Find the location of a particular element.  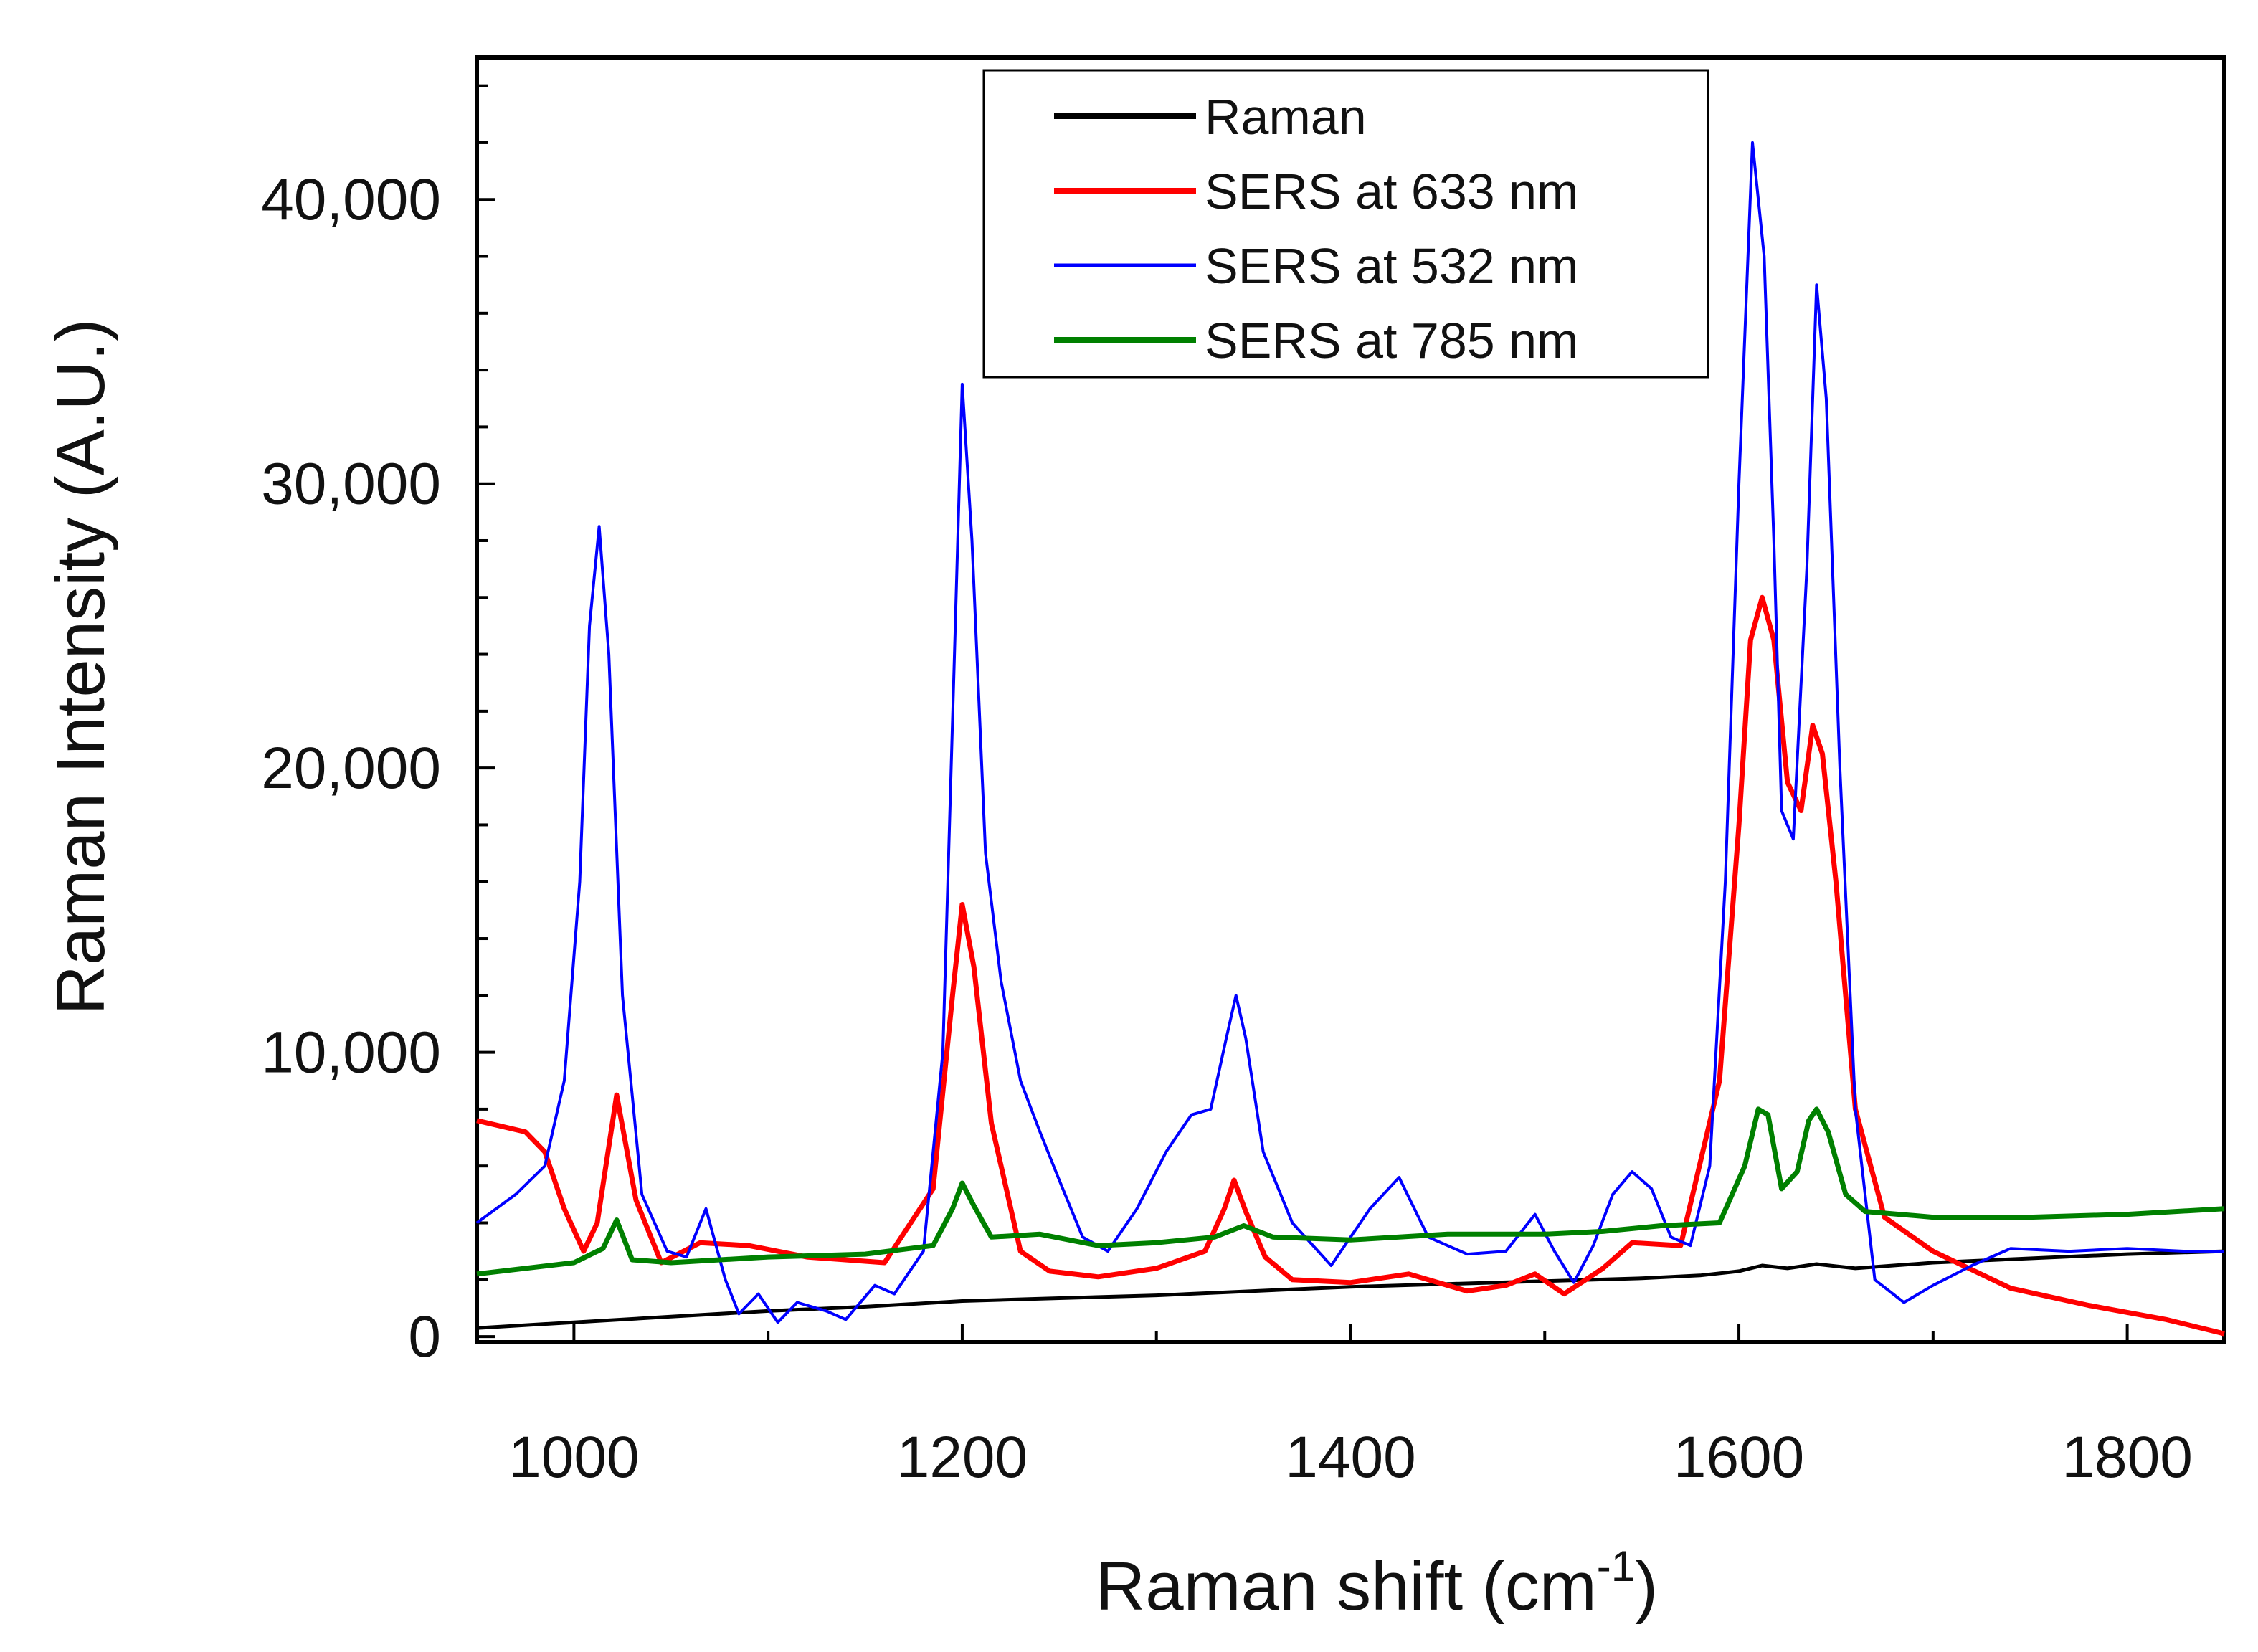

legend-label: SERS at 633 nm is located at coordinates (1391, 191).